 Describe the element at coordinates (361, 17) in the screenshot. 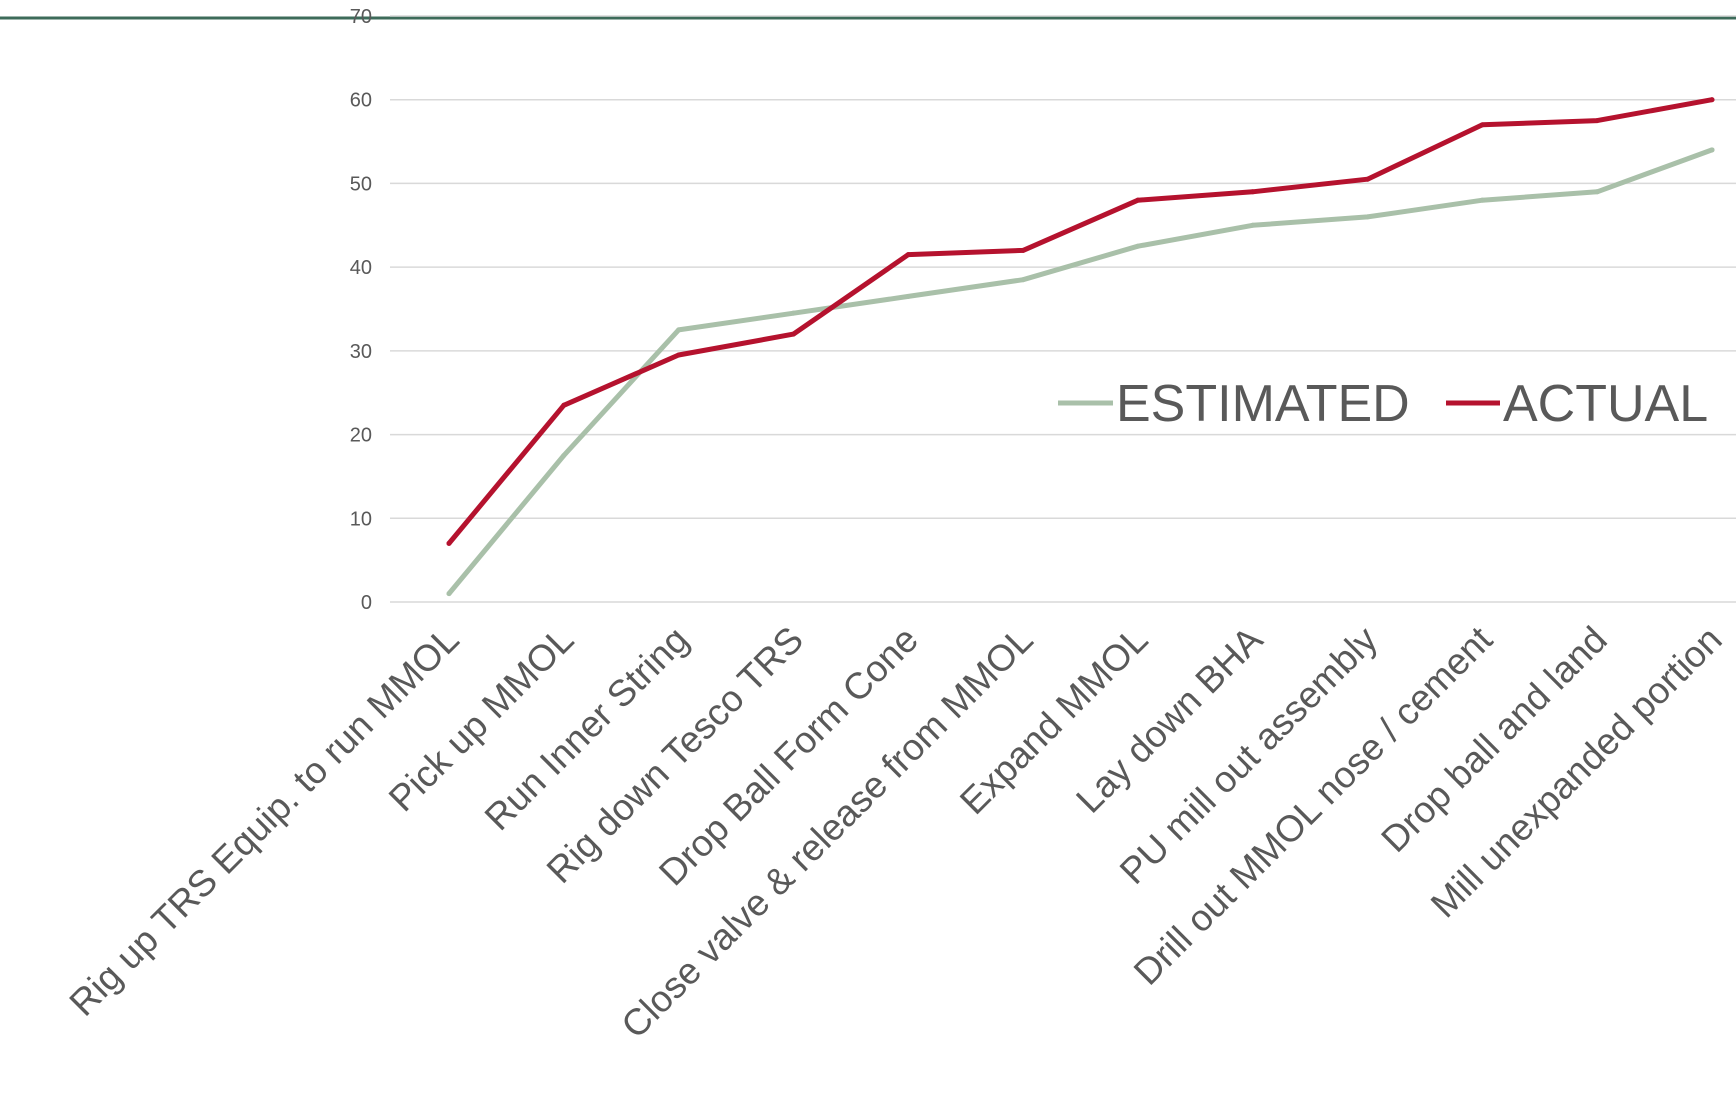

I see `y-tick-label-70: 70` at that location.